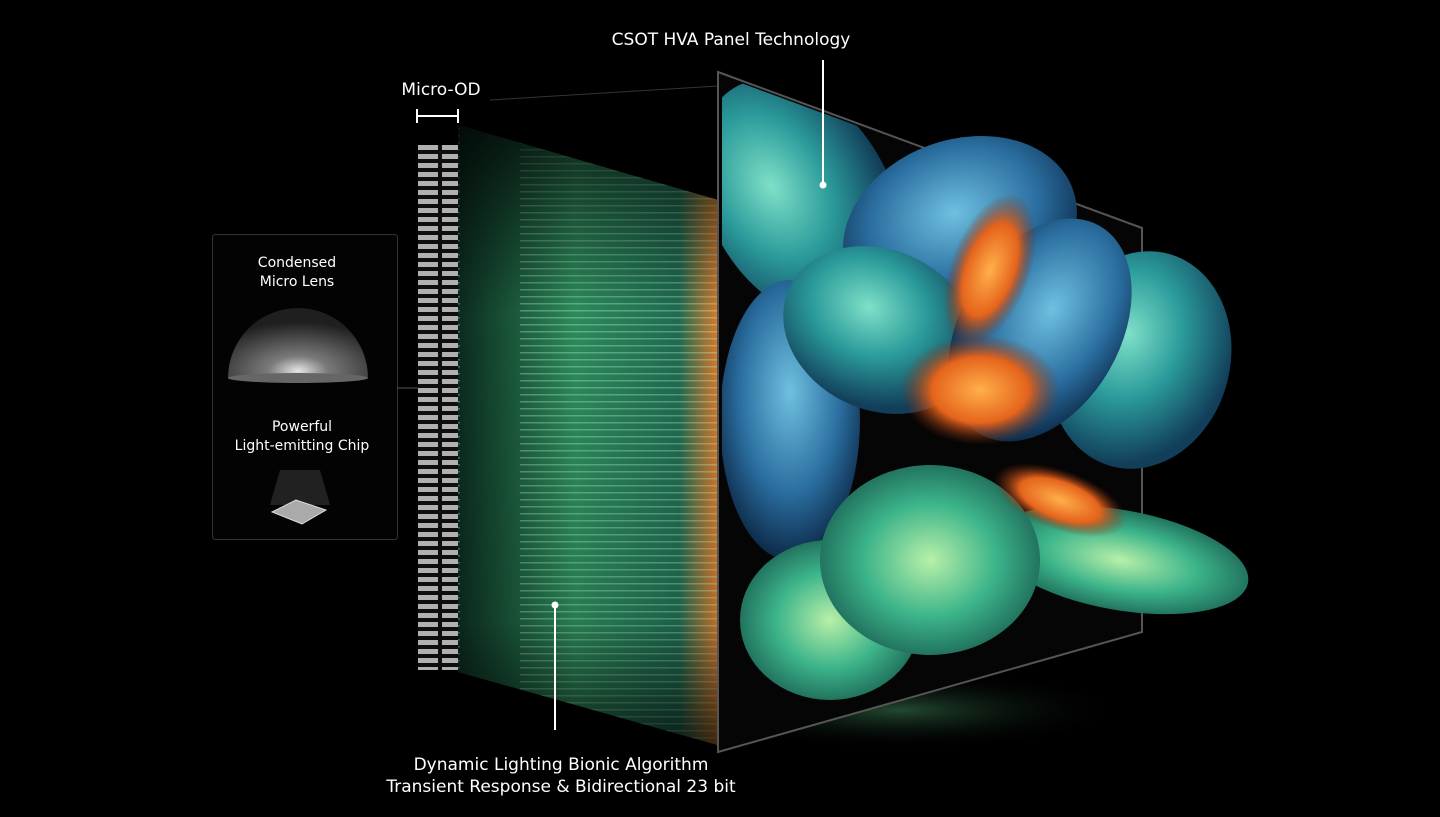  Describe the element at coordinates (297, 263) in the screenshot. I see `lens-label: Condensed` at that location.